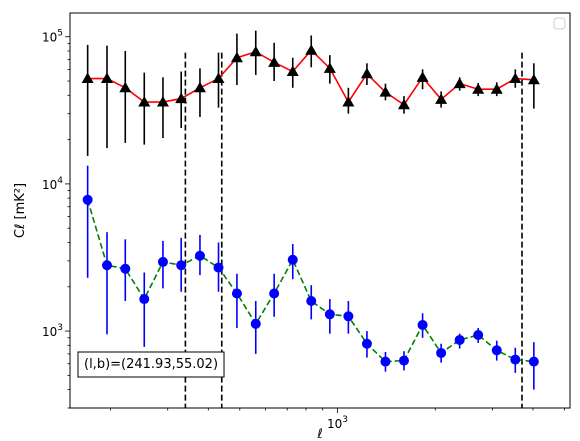  Describe the element at coordinates (337, 423) in the screenshot. I see `x-tick-label: 103` at that location.